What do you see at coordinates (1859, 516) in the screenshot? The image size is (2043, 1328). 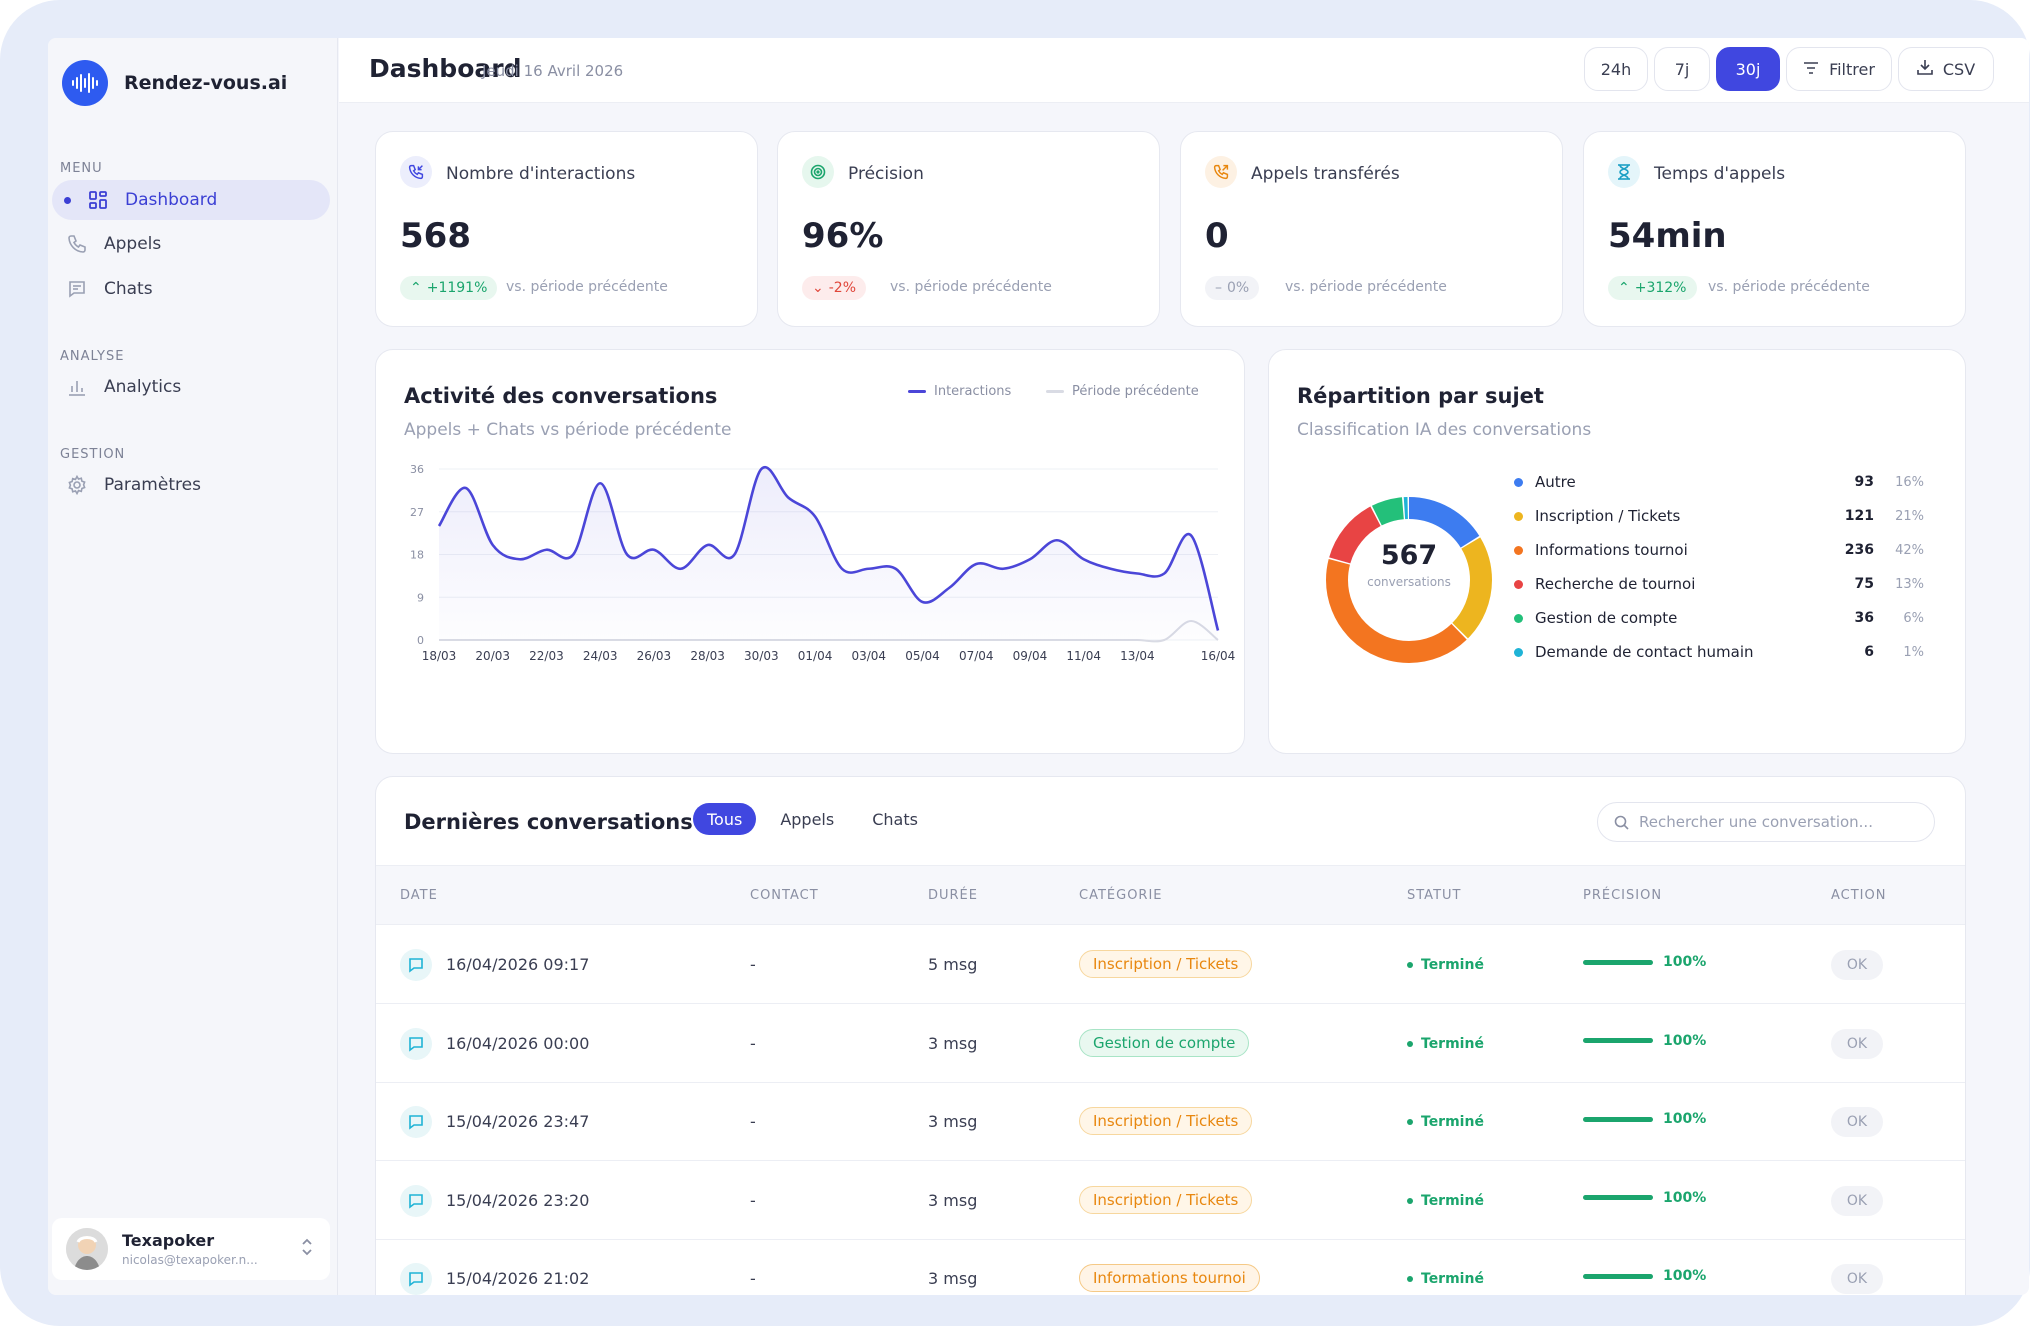 I see `legend-count: 121` at bounding box center [1859, 516].